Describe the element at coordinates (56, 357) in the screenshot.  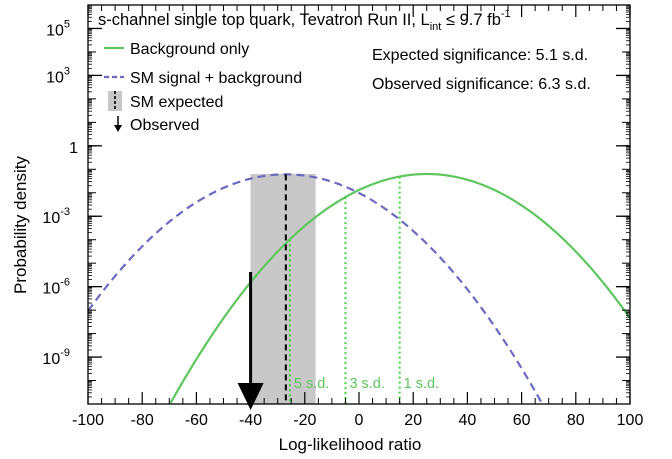
I see `y-tick-label: 10⁻⁹` at that location.